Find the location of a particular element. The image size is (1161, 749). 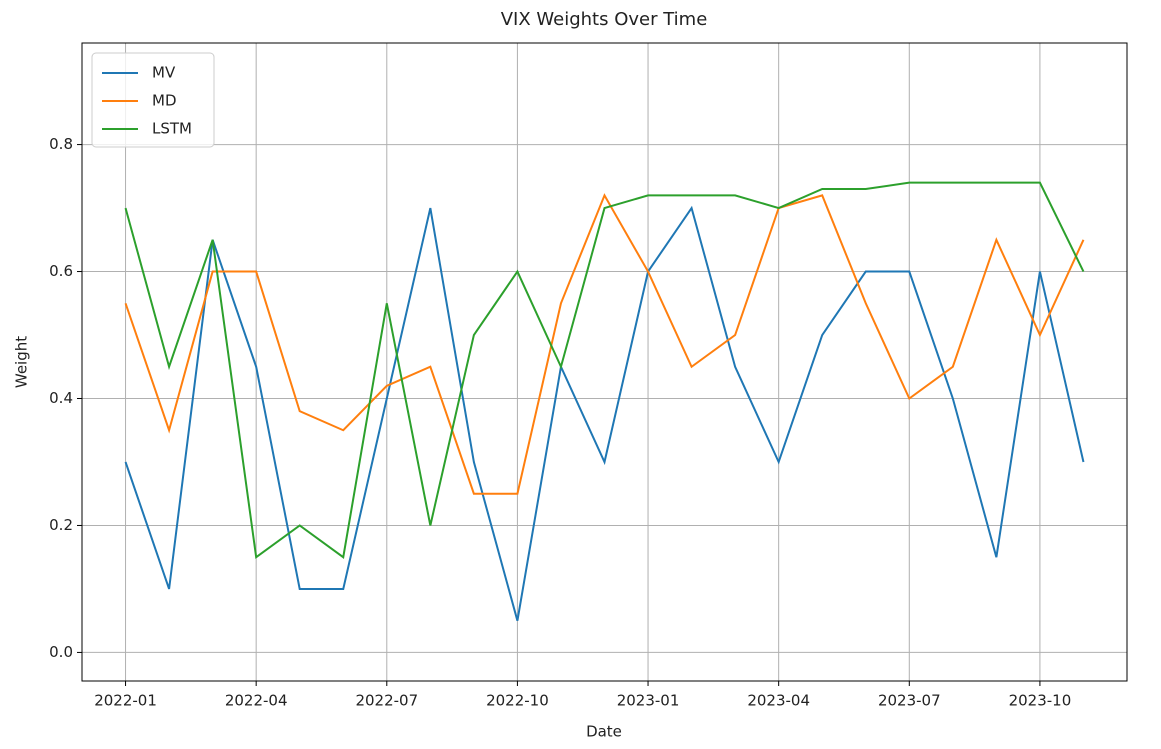

x-tick-label: 2022-07 is located at coordinates (386, 701).